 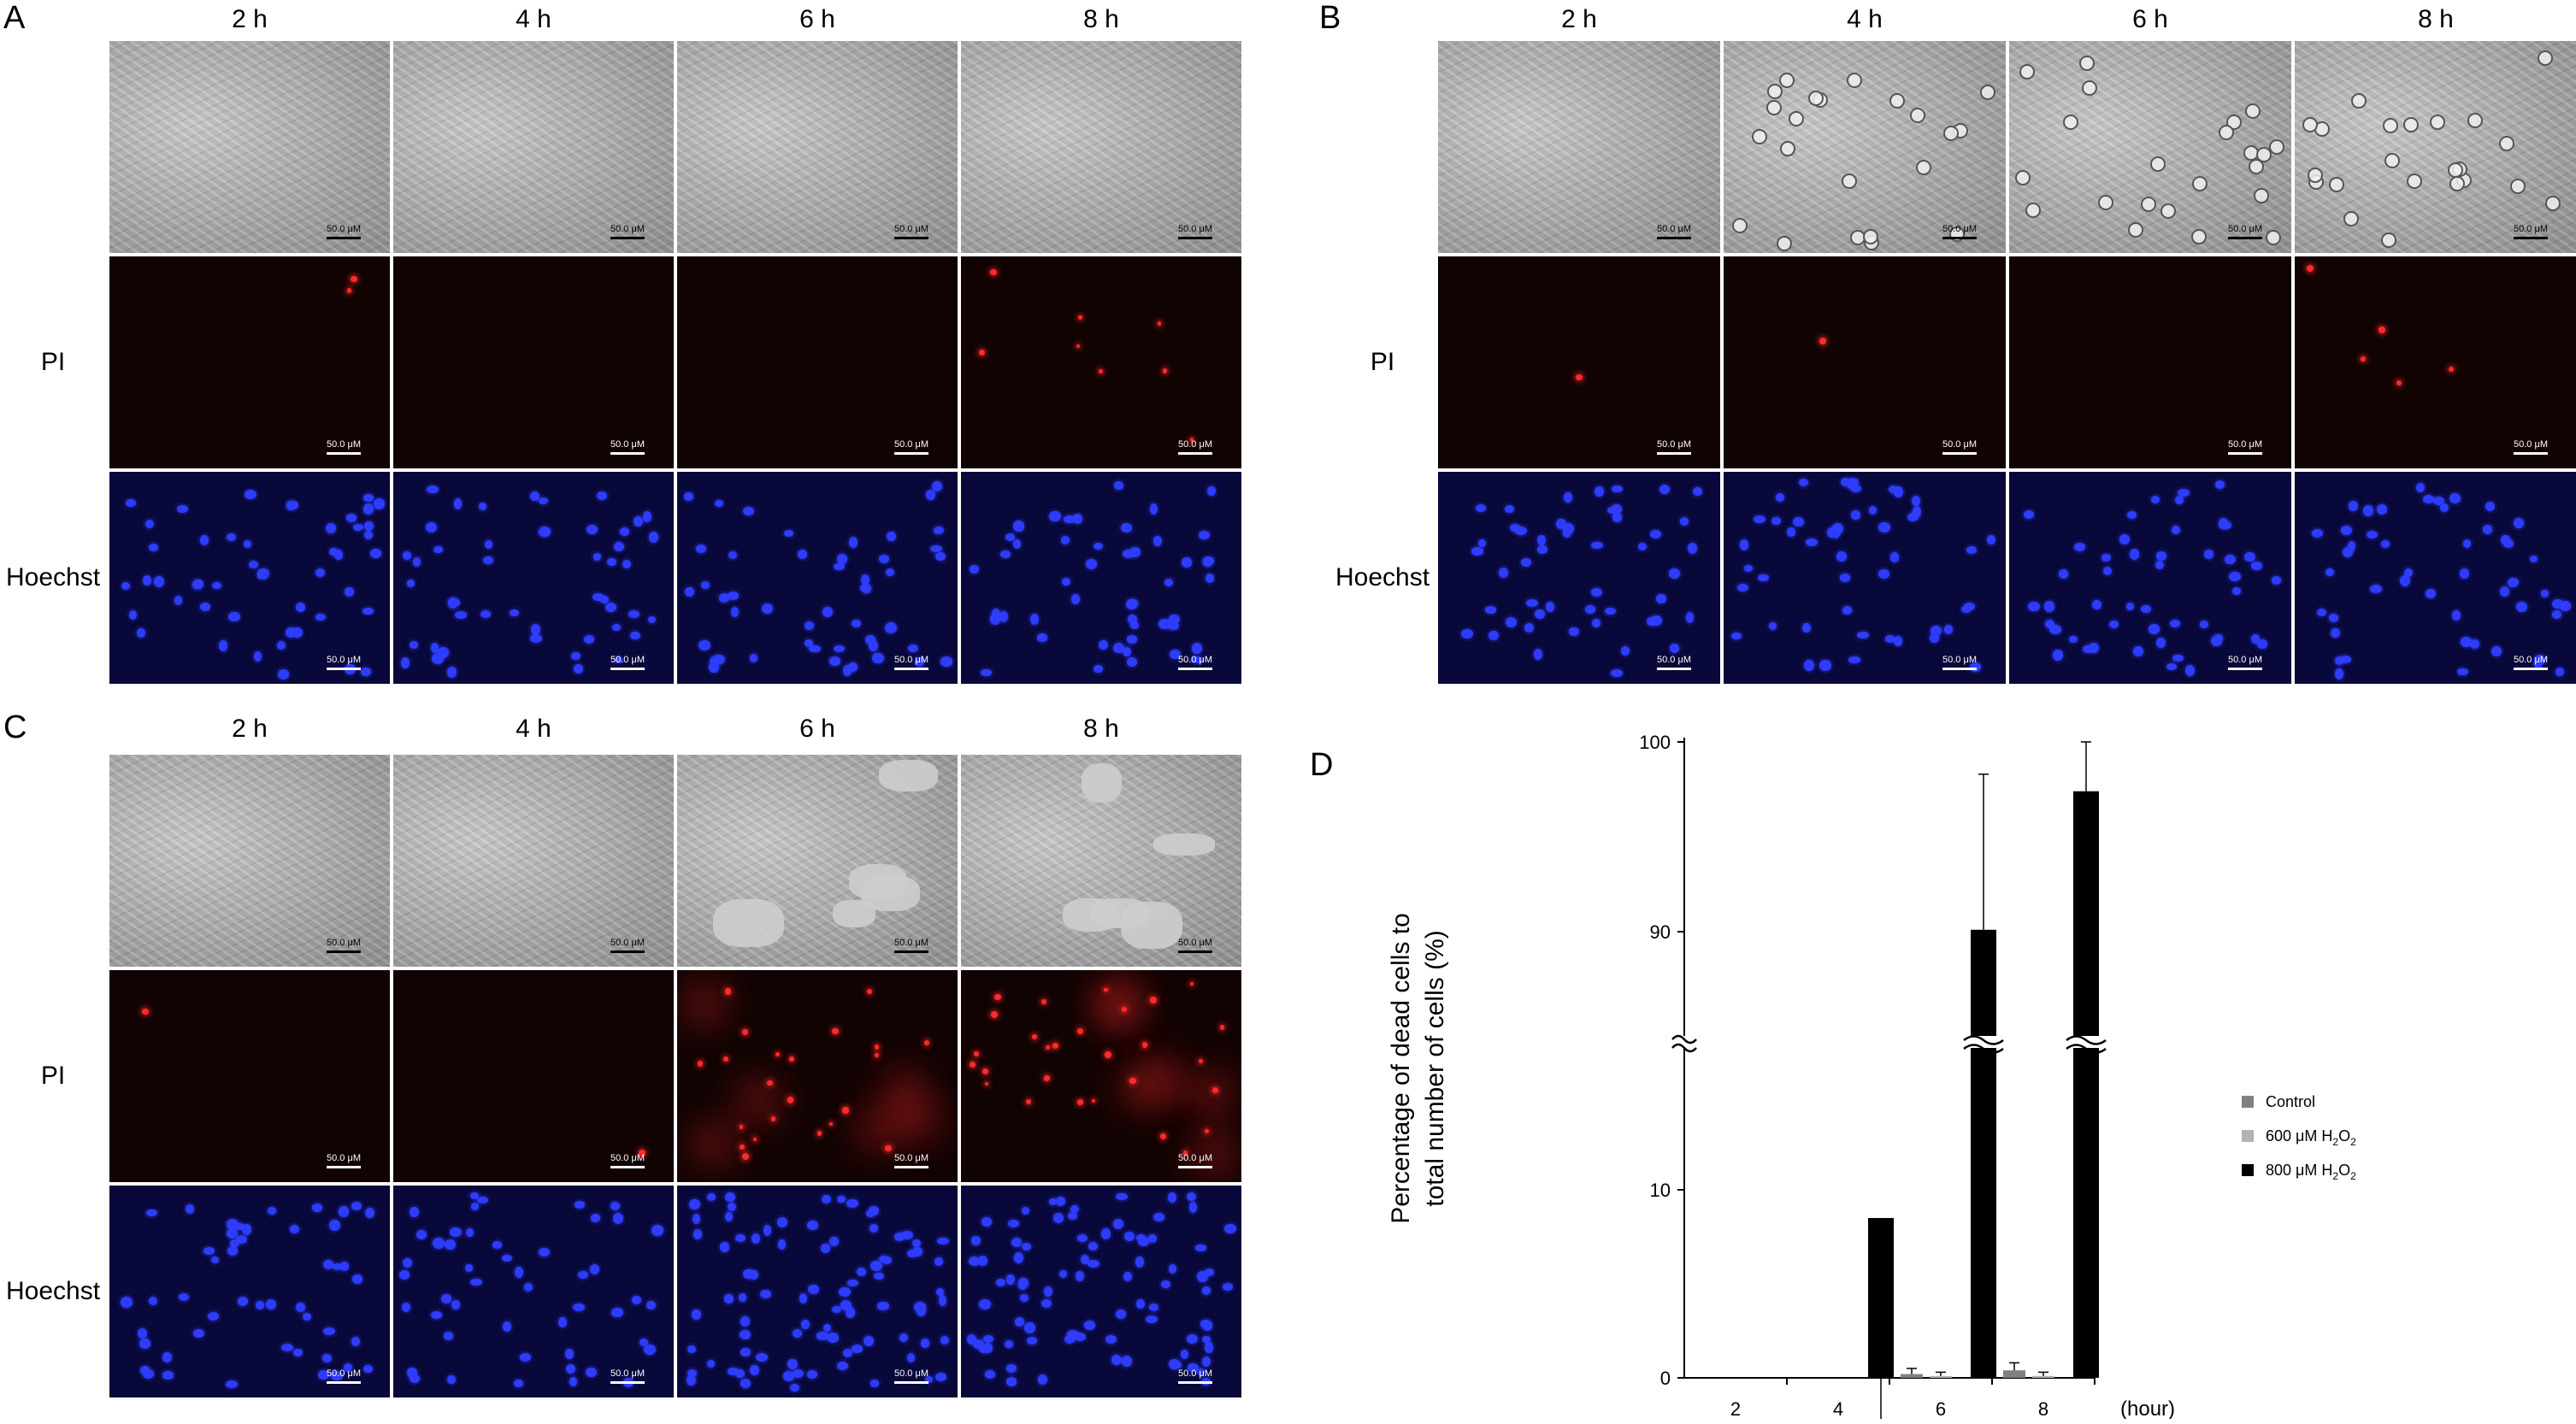 What do you see at coordinates (1382, 362) in the screenshot?
I see `row-label-b-pi: PI` at bounding box center [1382, 362].